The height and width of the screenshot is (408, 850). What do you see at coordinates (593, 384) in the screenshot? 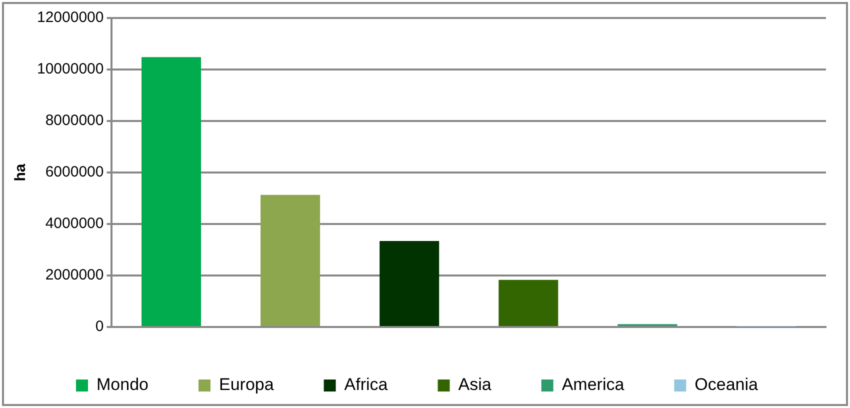
I see `legend-label: America` at bounding box center [593, 384].